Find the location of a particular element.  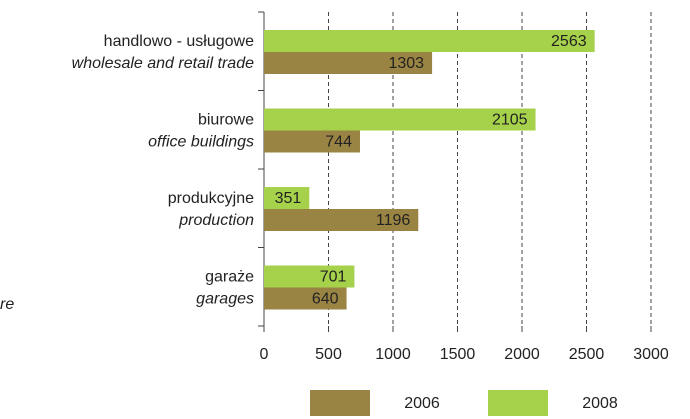

category-label: garaże is located at coordinates (229, 277).